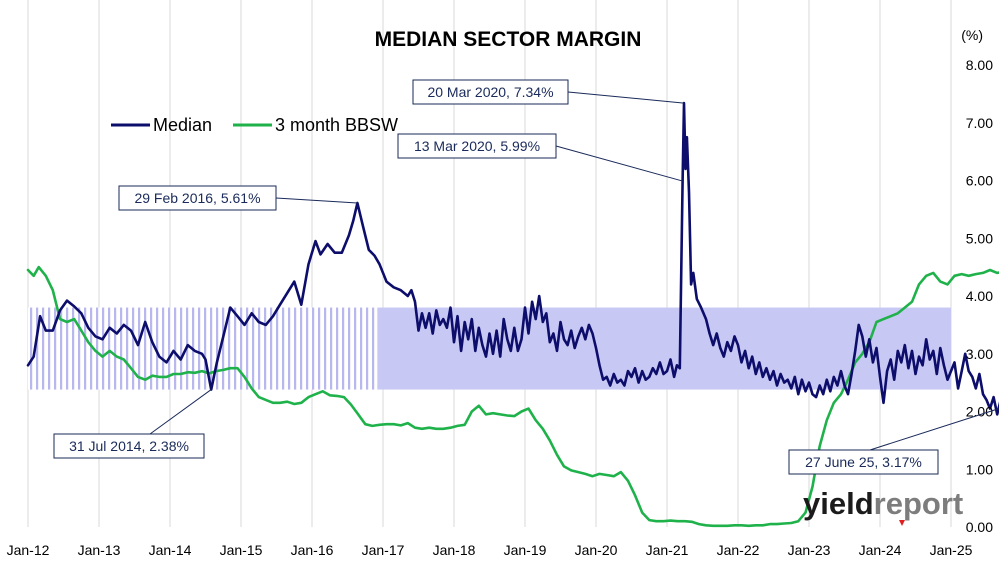 This screenshot has height=565, width=999. I want to click on band-hatched, so click(203, 348).